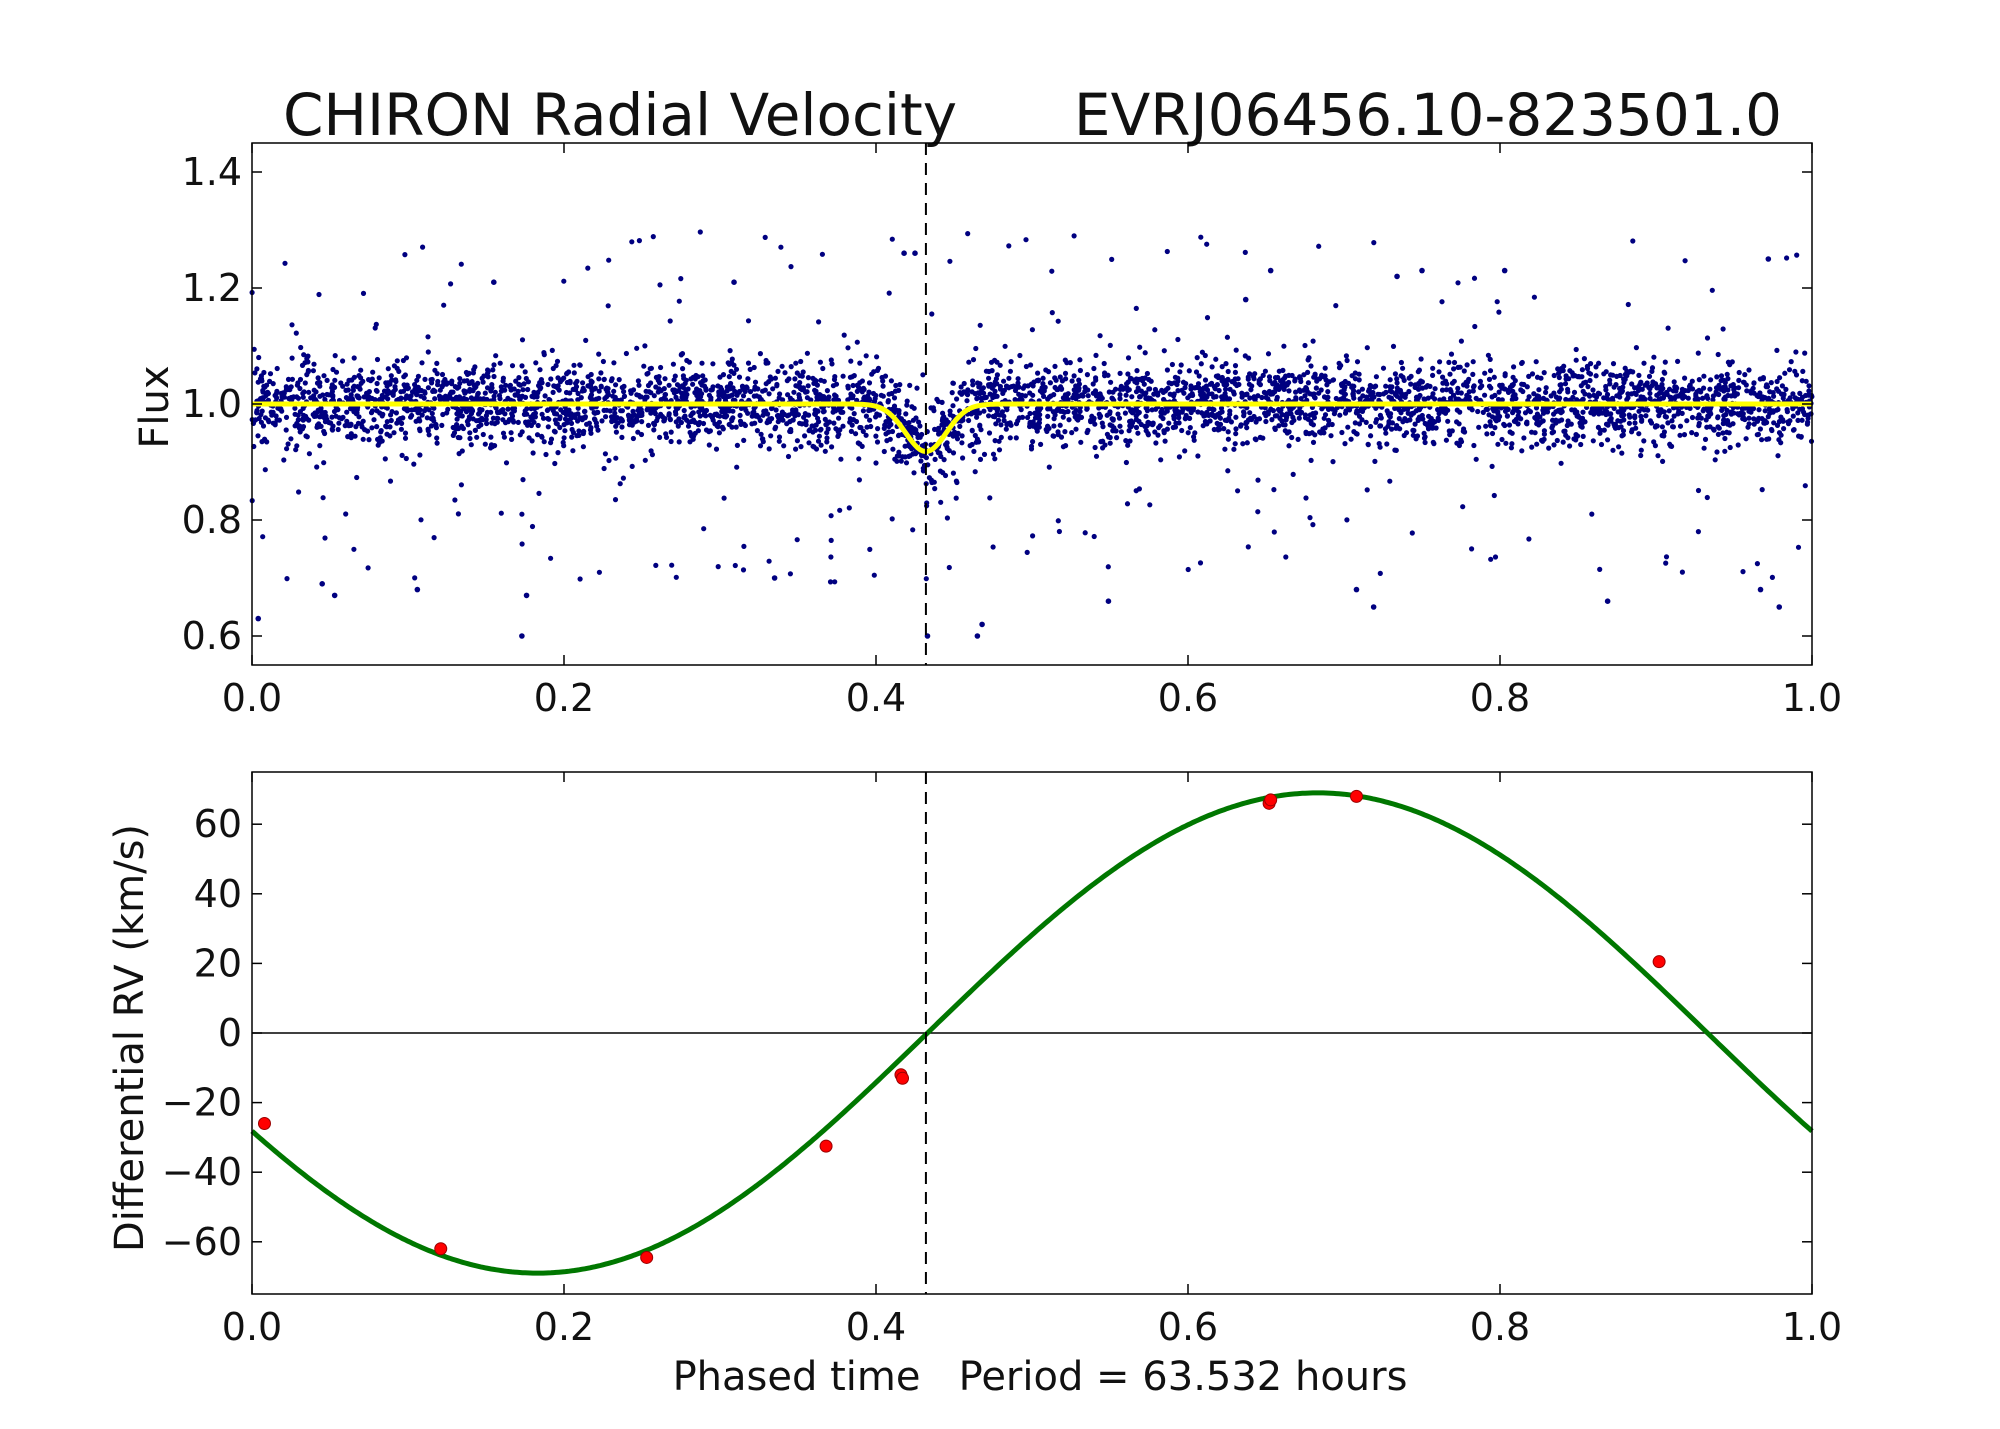  I want to click on rv-x-tick-label: 0.8, so click(1500, 1327).